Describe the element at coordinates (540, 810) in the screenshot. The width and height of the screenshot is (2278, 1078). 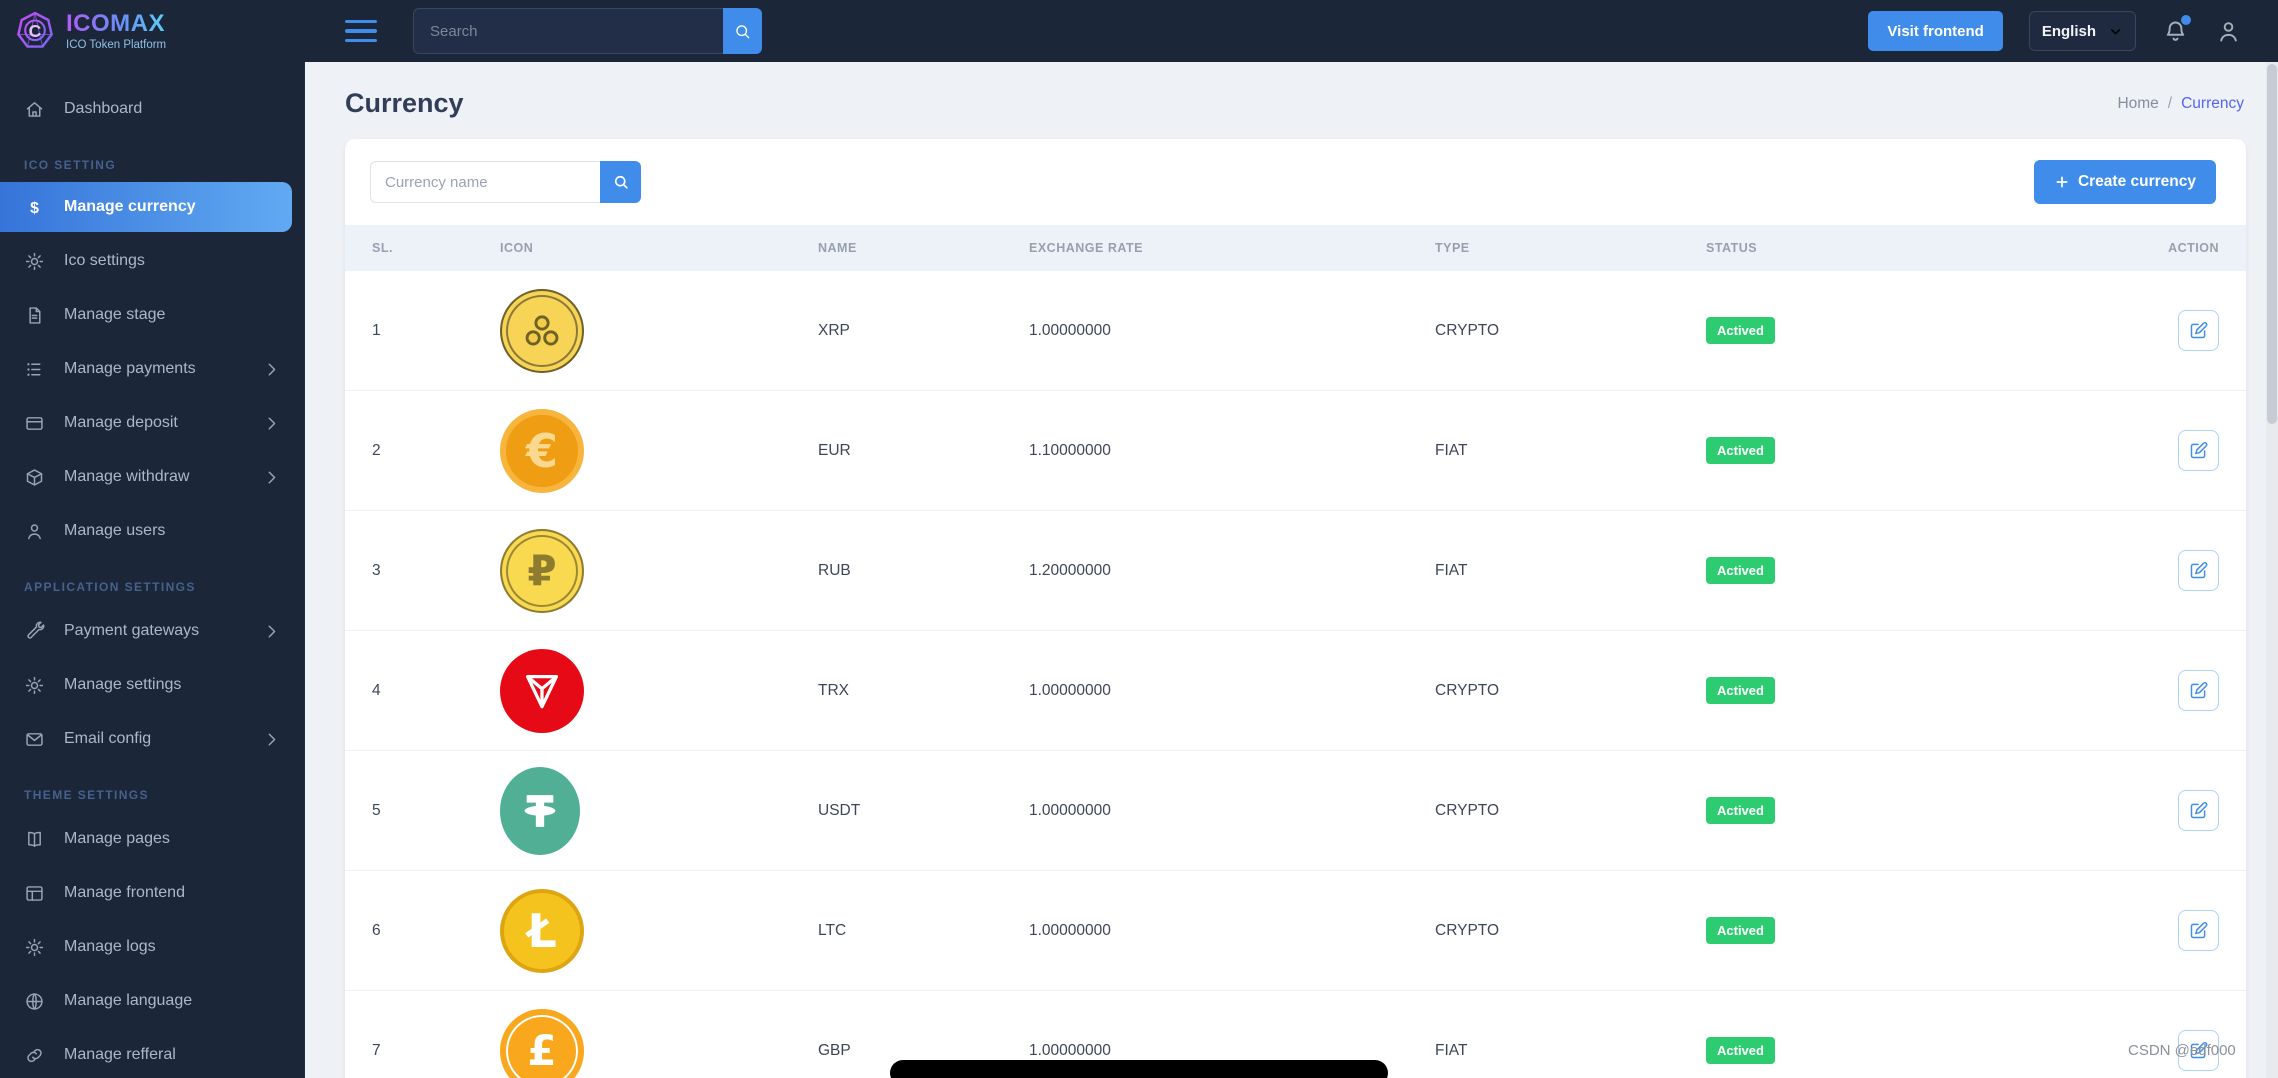
I see `usdt-coin-icon` at that location.